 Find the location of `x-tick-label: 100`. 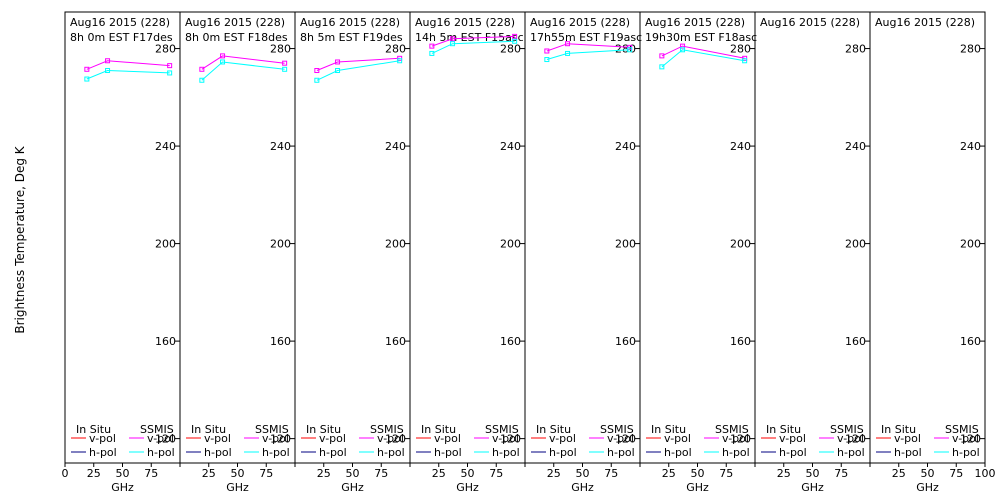

x-tick-label: 100 is located at coordinates (985, 473).